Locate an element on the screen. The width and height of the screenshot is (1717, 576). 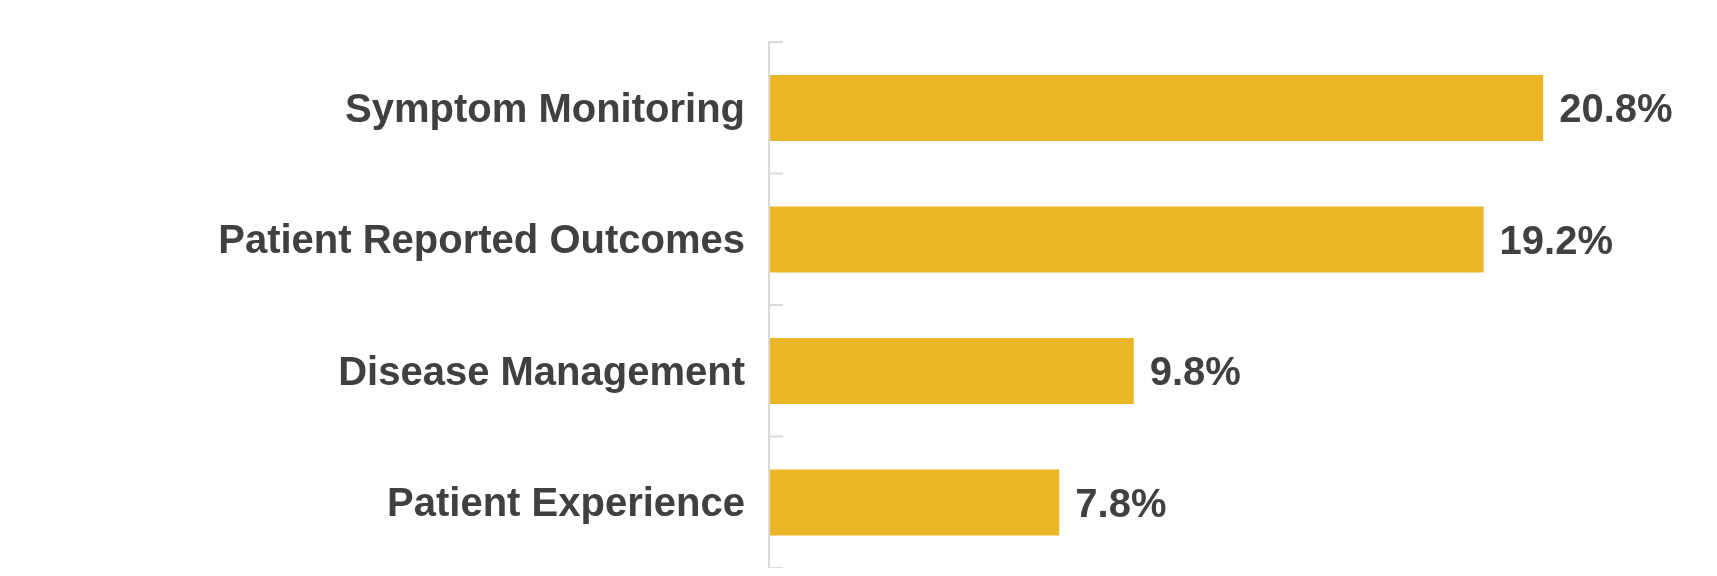
data-label: 7.8% is located at coordinates (1121, 502).